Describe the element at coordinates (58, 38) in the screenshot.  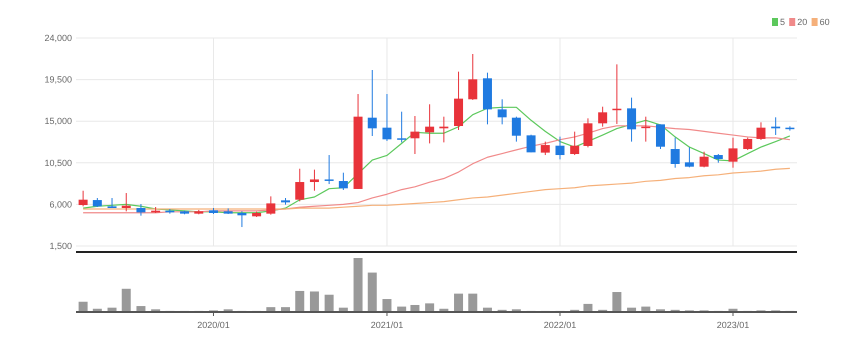
I see `y-tick-label: 24,000` at that location.